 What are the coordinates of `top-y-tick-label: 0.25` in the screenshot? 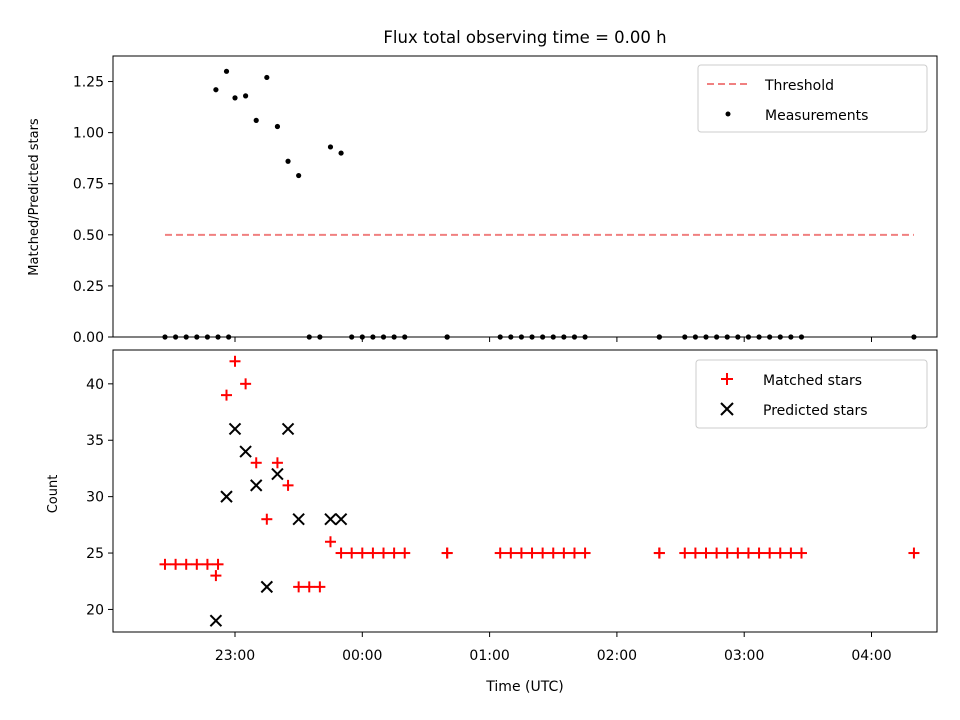 It's located at (88, 287).